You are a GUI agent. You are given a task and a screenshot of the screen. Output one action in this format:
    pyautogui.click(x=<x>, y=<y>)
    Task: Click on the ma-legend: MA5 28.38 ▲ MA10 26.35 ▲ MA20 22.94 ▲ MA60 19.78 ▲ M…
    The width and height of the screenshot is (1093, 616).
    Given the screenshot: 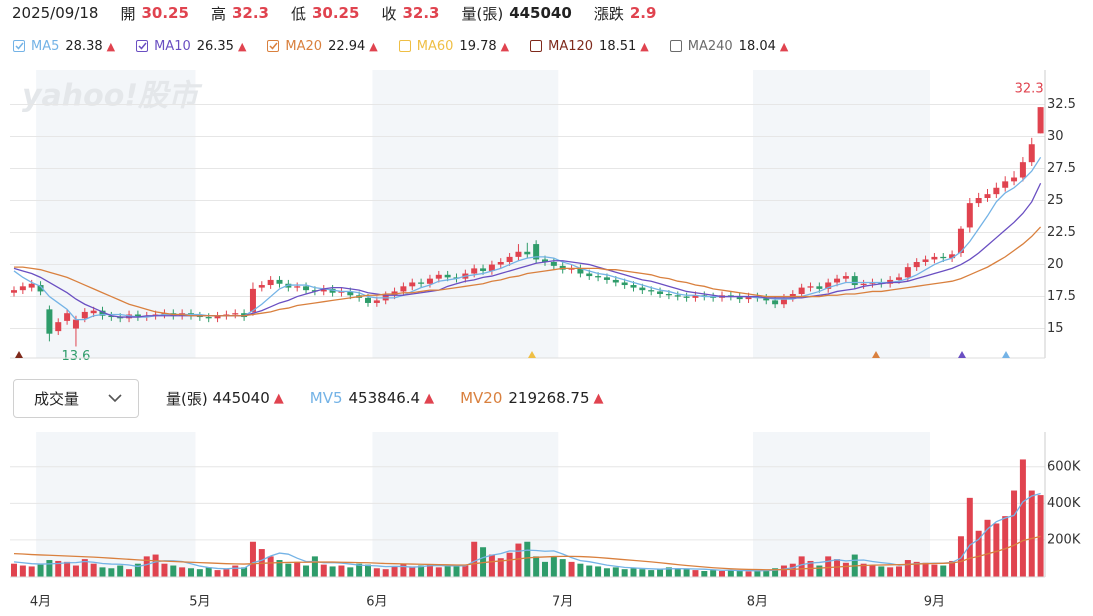 What is the action you would take?
    pyautogui.click(x=411, y=46)
    